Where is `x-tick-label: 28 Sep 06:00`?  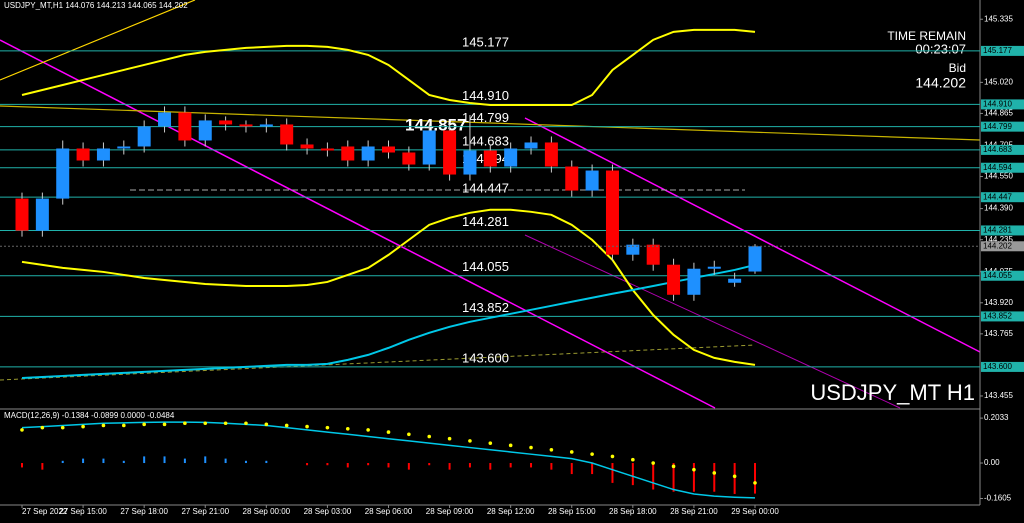
x-tick-label: 28 Sep 06:00 is located at coordinates (389, 511).